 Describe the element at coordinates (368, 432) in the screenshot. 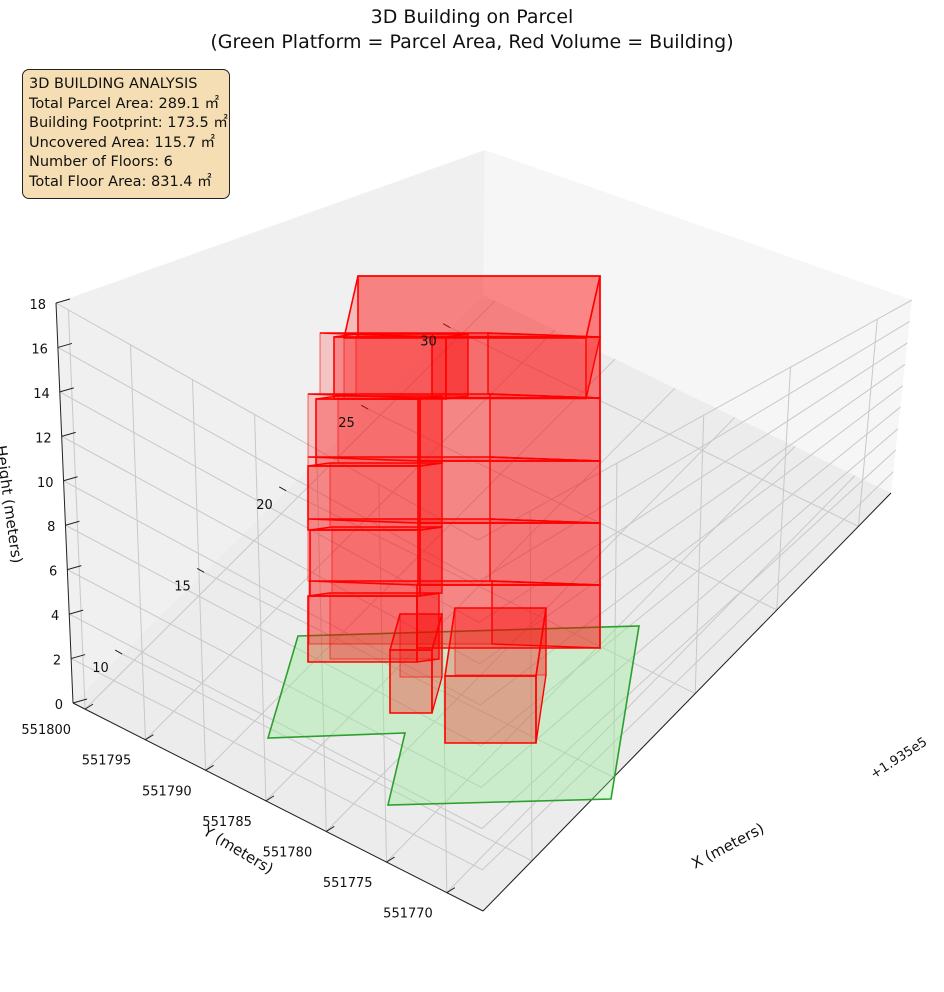

I see `building-block-9-front` at that location.